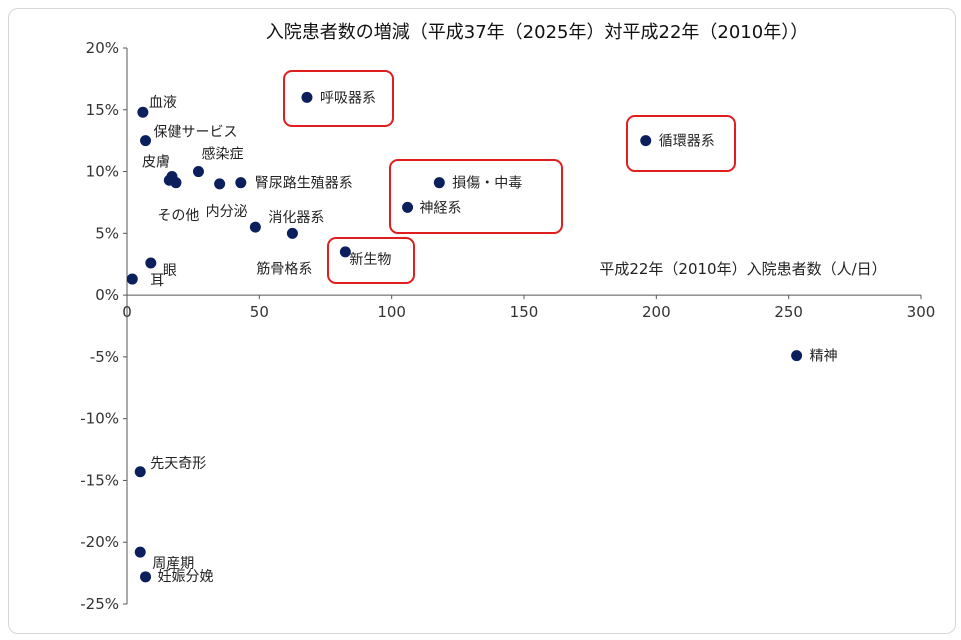  What do you see at coordinates (296, 218) in the screenshot?
I see `point-label: 消化器系` at bounding box center [296, 218].